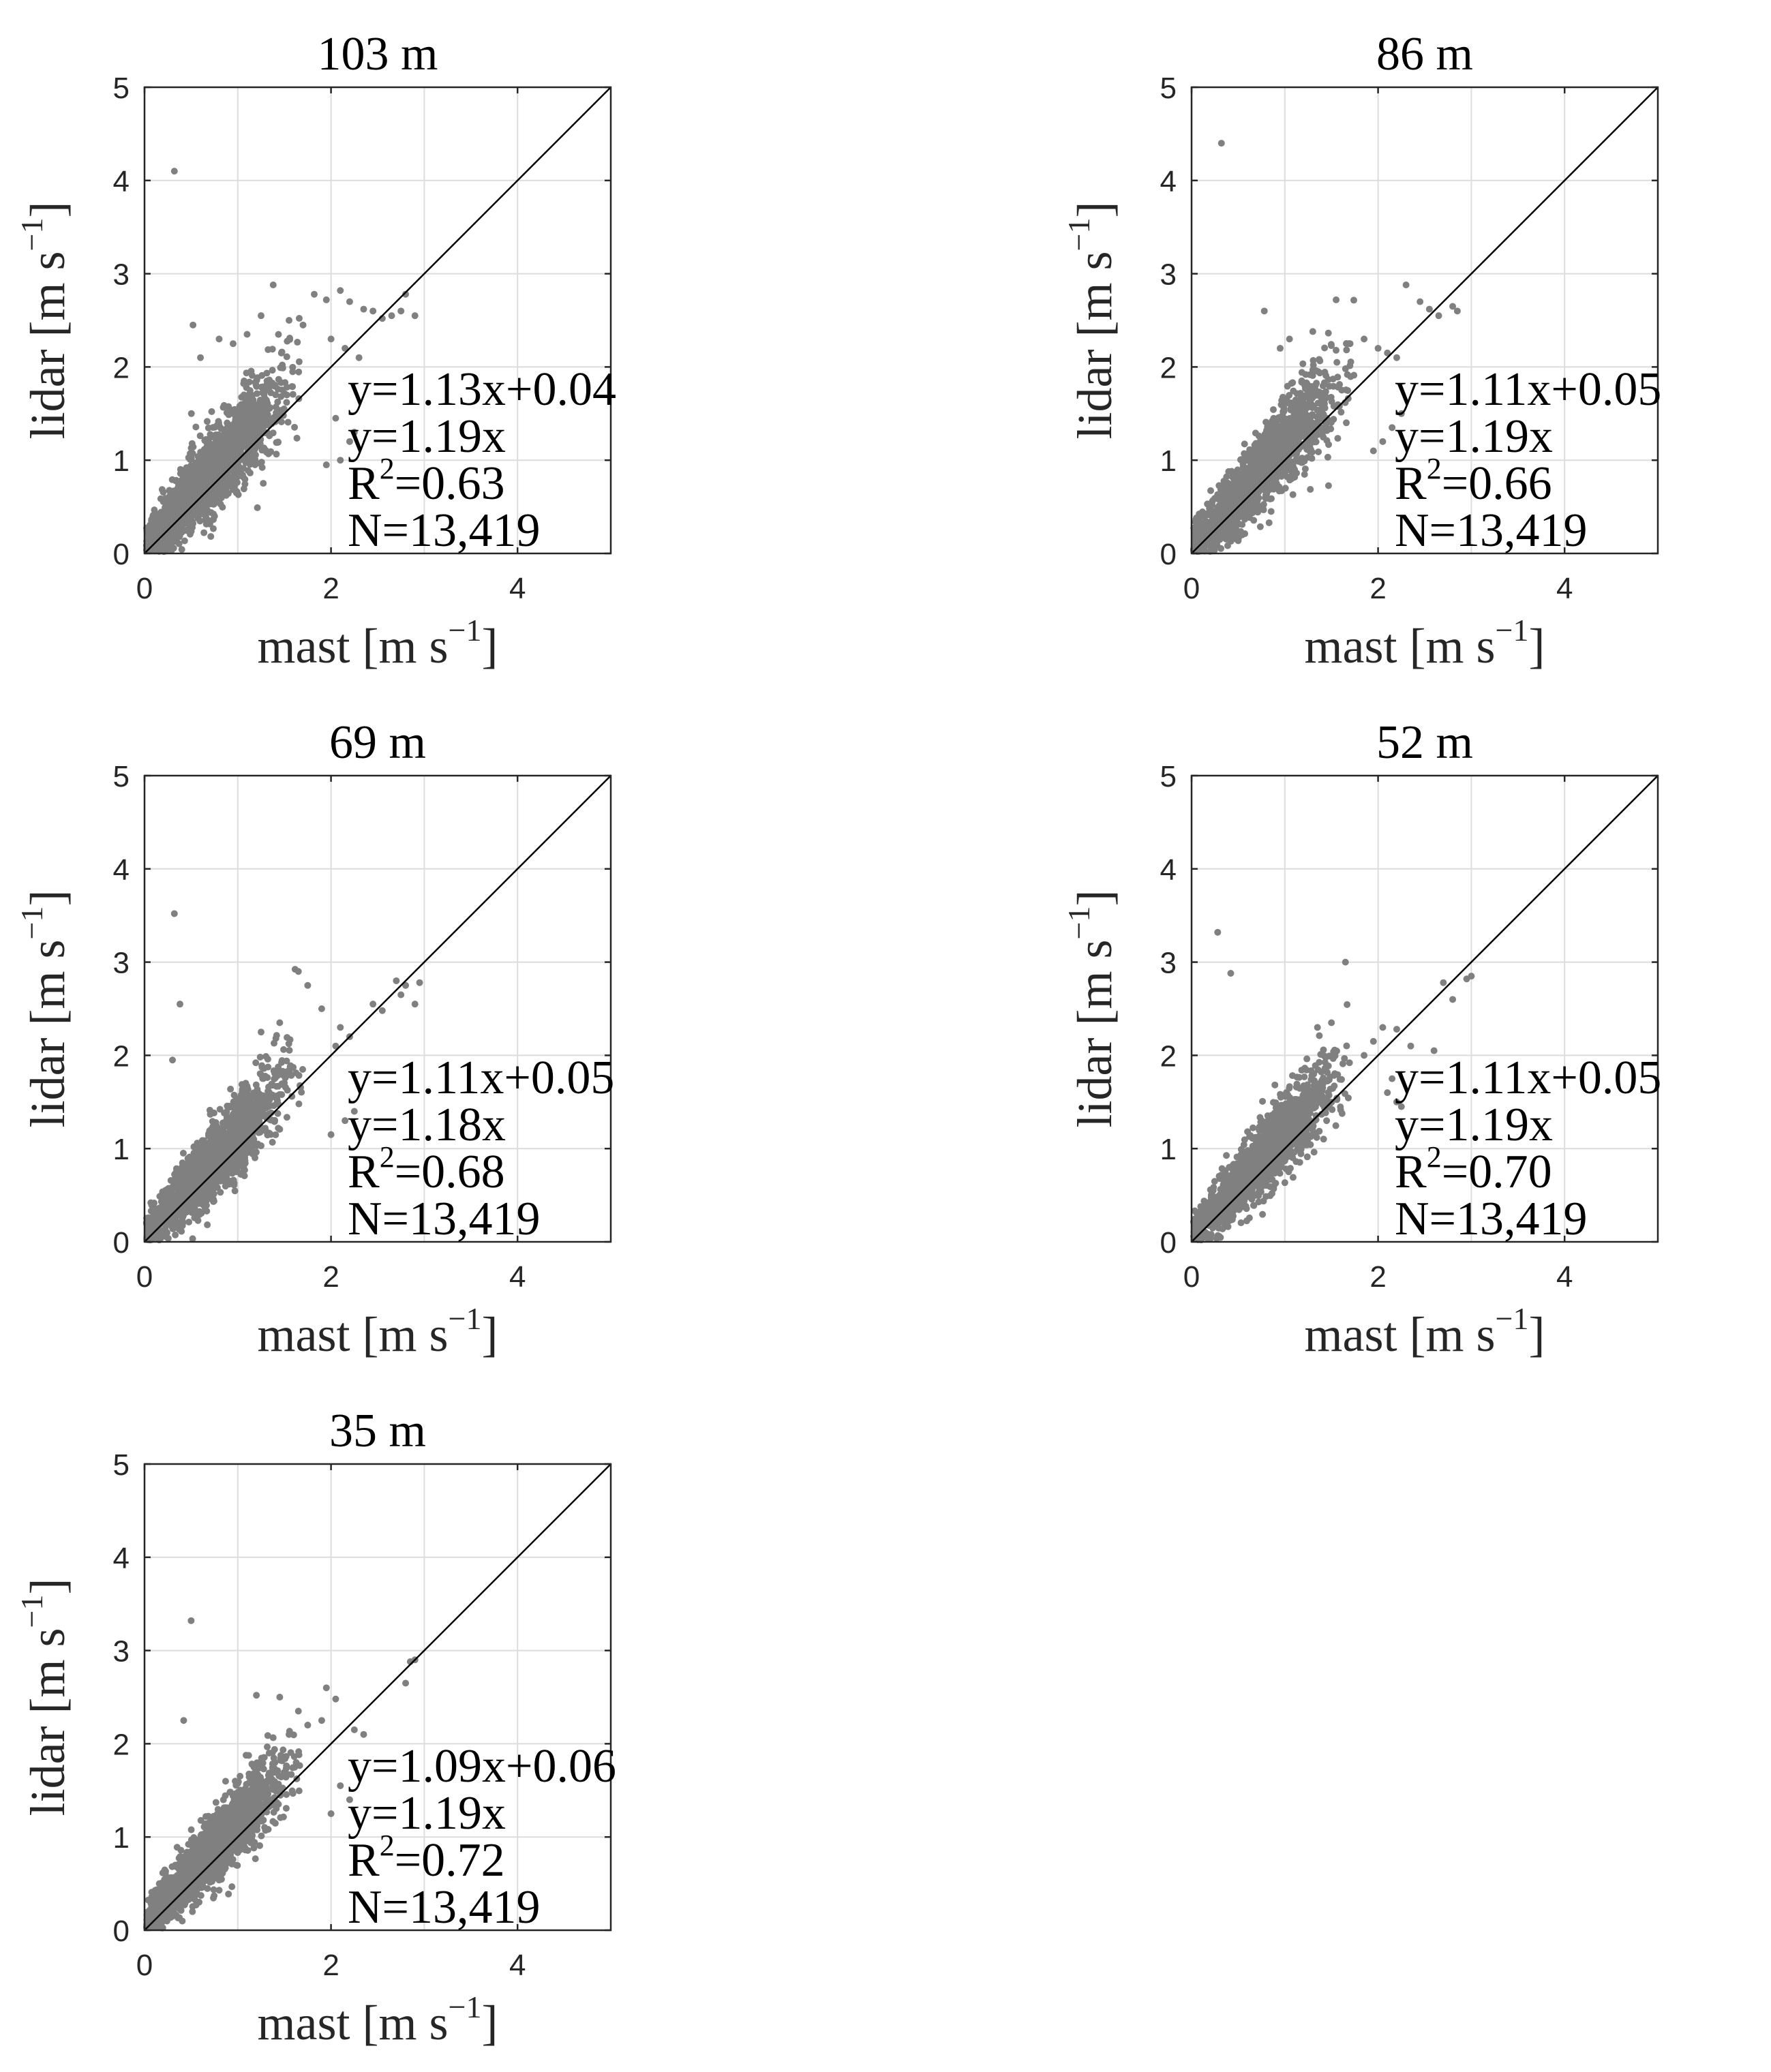 This screenshot has height=2072, width=1771. I want to click on x-axis-label-text: mast [m s, so click(1400, 646).